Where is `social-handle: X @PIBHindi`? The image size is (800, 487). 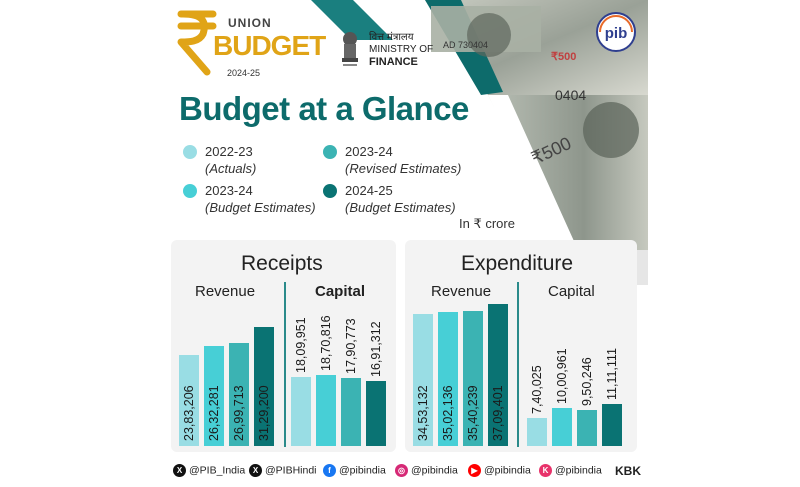
social-handle: X @PIBHindi is located at coordinates (283, 472).